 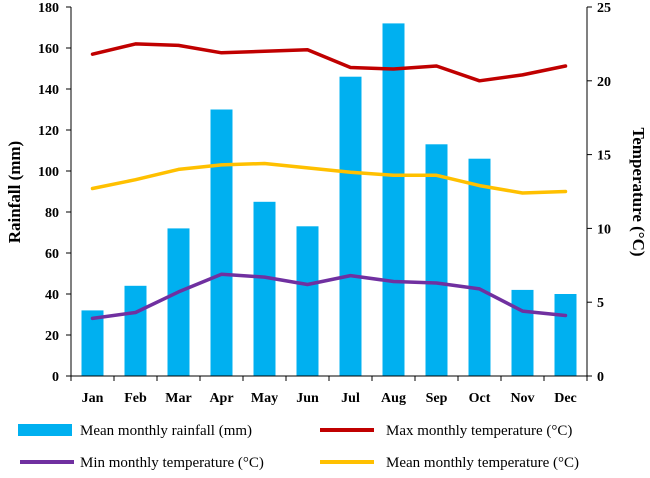 I want to click on right-tick-label: 0, so click(x=600, y=377).